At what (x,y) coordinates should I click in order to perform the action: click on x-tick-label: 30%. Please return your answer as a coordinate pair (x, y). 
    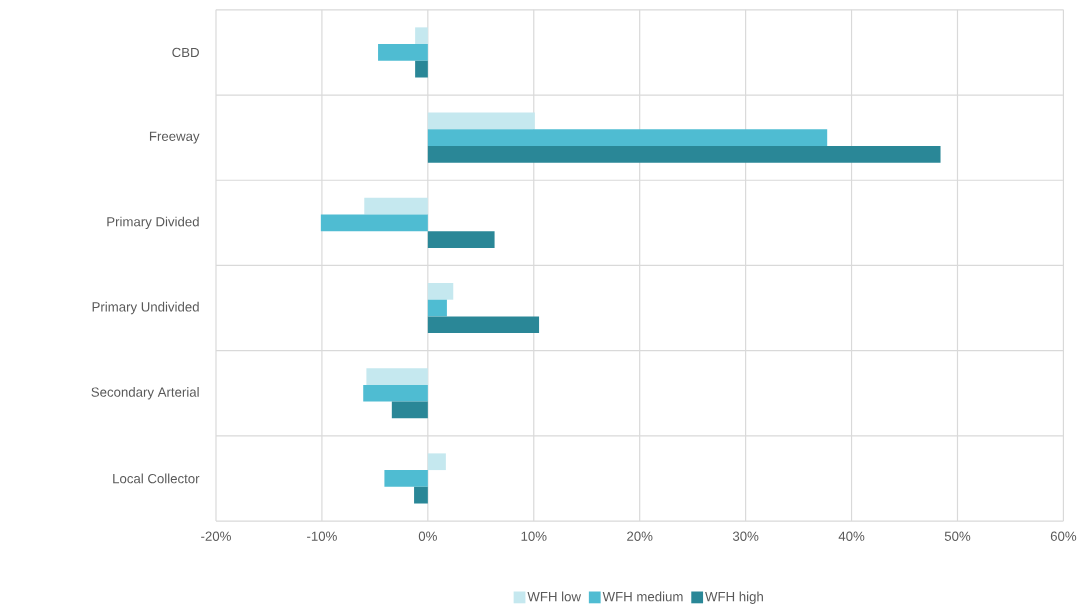
    Looking at the image, I should click on (745, 536).